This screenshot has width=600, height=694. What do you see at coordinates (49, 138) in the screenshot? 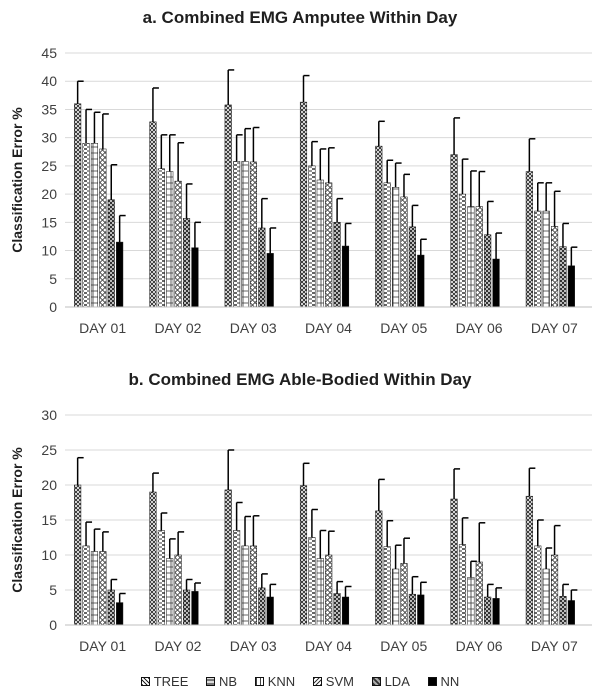
I see `chart-a-y-tick-label: 30` at bounding box center [49, 138].